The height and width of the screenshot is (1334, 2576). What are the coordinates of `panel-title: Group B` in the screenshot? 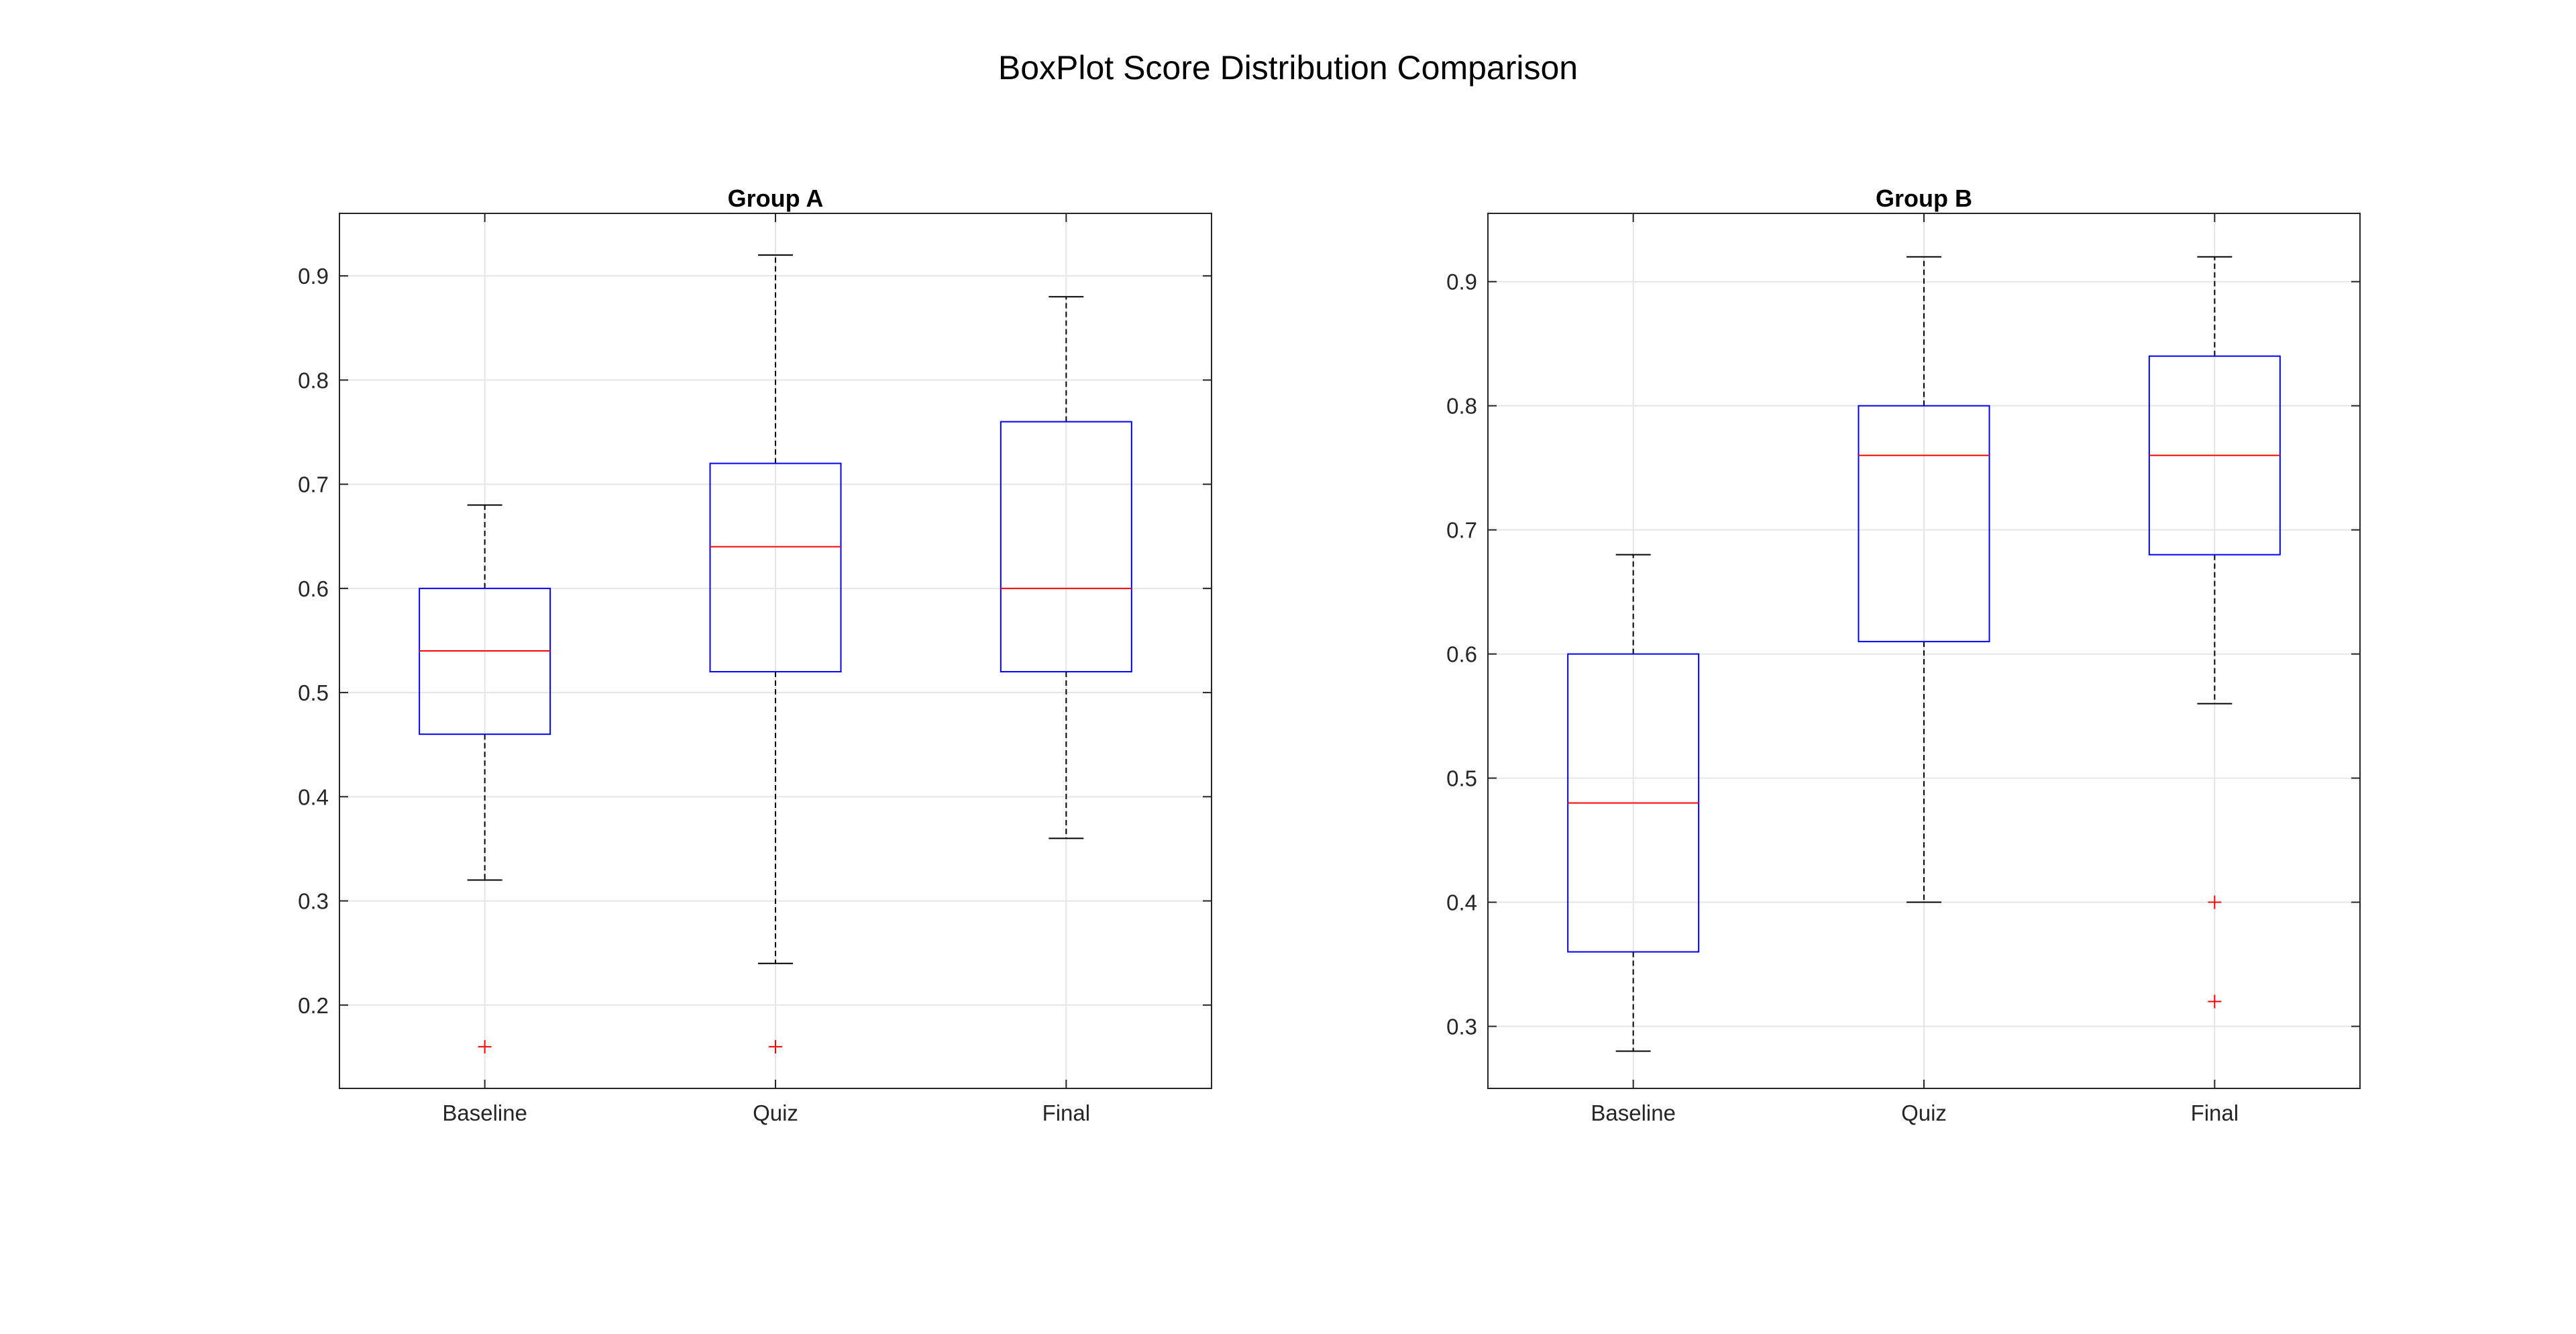 It's located at (1924, 198).